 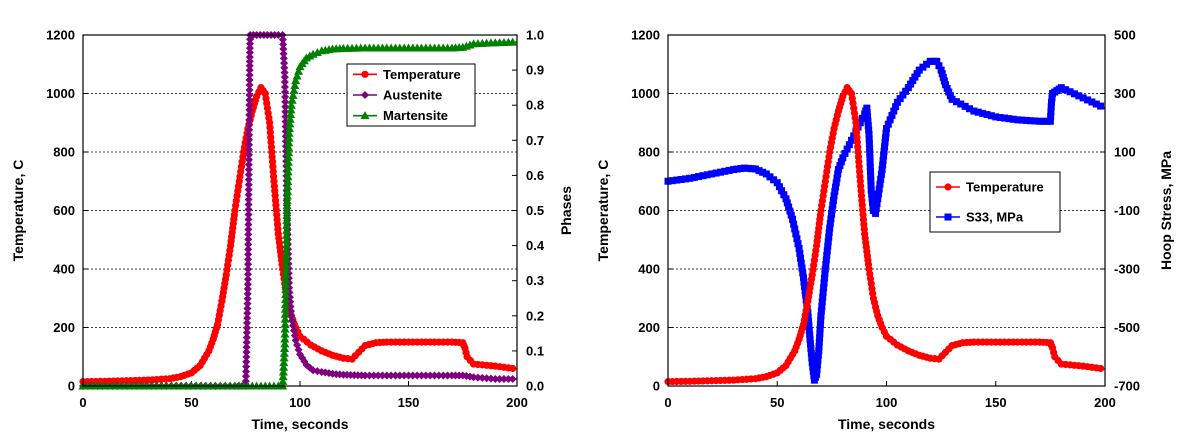 What do you see at coordinates (649, 269) in the screenshot?
I see `y-tick-label: 400` at bounding box center [649, 269].